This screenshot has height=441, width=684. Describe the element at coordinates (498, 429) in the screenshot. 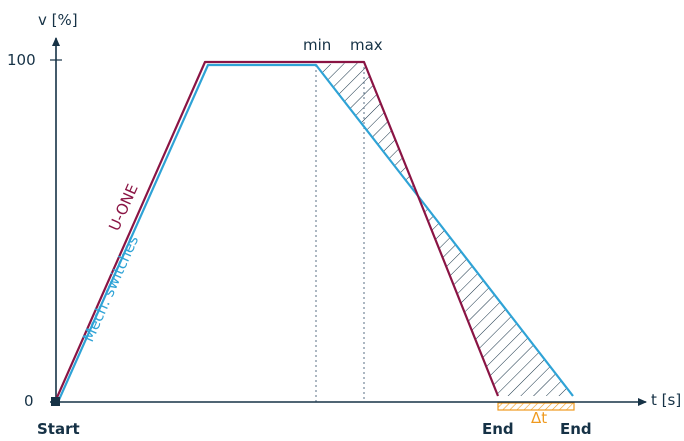

I see `end-label-uone: End` at that location.